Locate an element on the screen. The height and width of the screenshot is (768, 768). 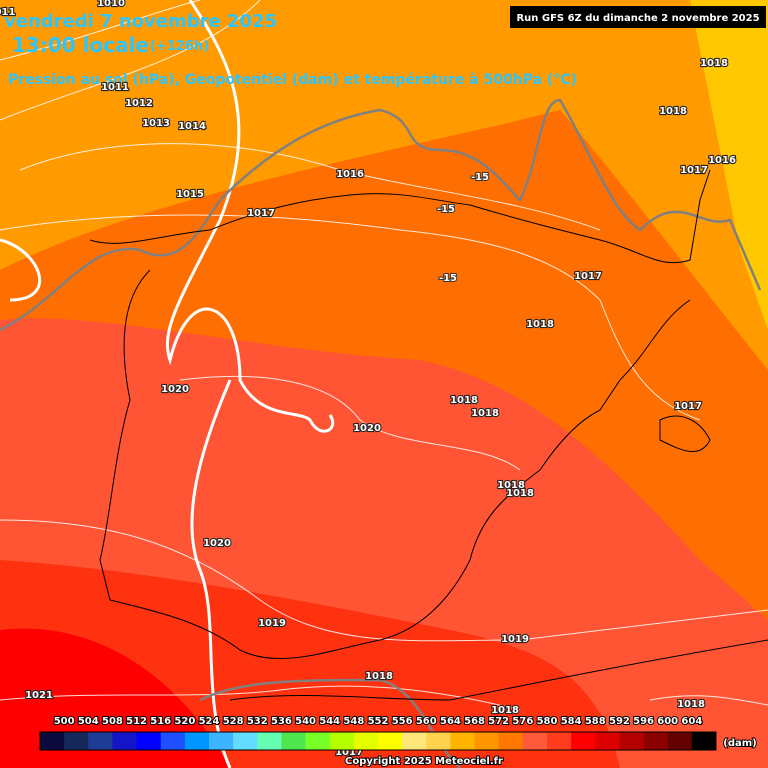
date: vendredi 7 novembre 2025 is located at coordinates (140, 21).